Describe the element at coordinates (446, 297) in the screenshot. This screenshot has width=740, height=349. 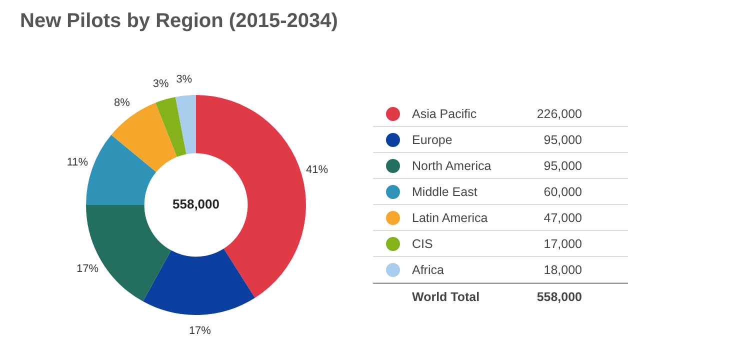
I see `text: World Total` at that location.